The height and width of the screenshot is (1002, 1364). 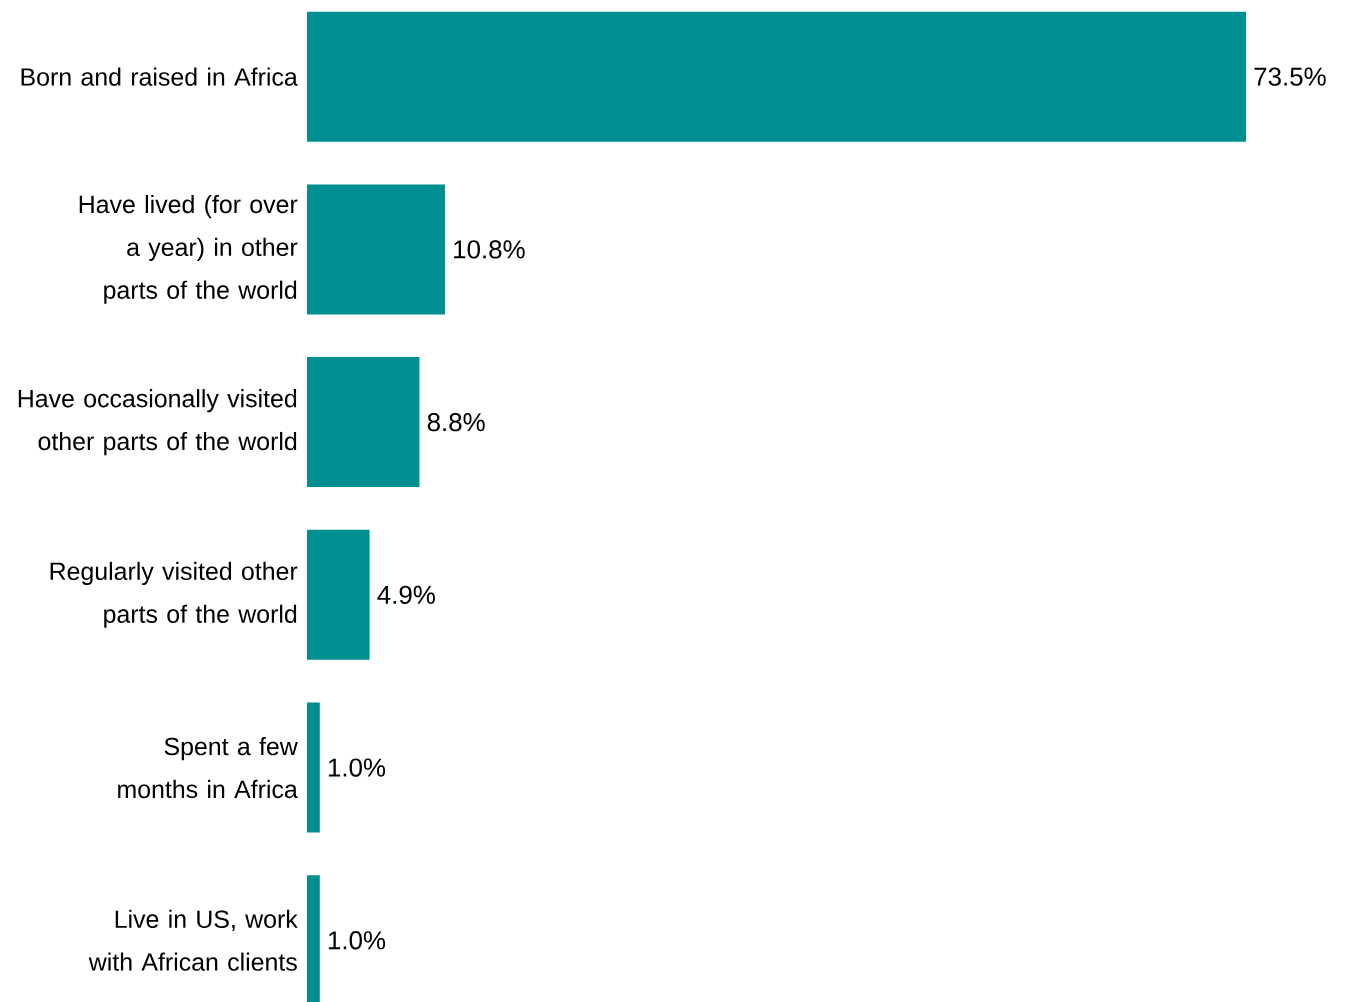 What do you see at coordinates (174, 594) in the screenshot?
I see `y-tick-label: Regularly visited other parts of the world` at bounding box center [174, 594].